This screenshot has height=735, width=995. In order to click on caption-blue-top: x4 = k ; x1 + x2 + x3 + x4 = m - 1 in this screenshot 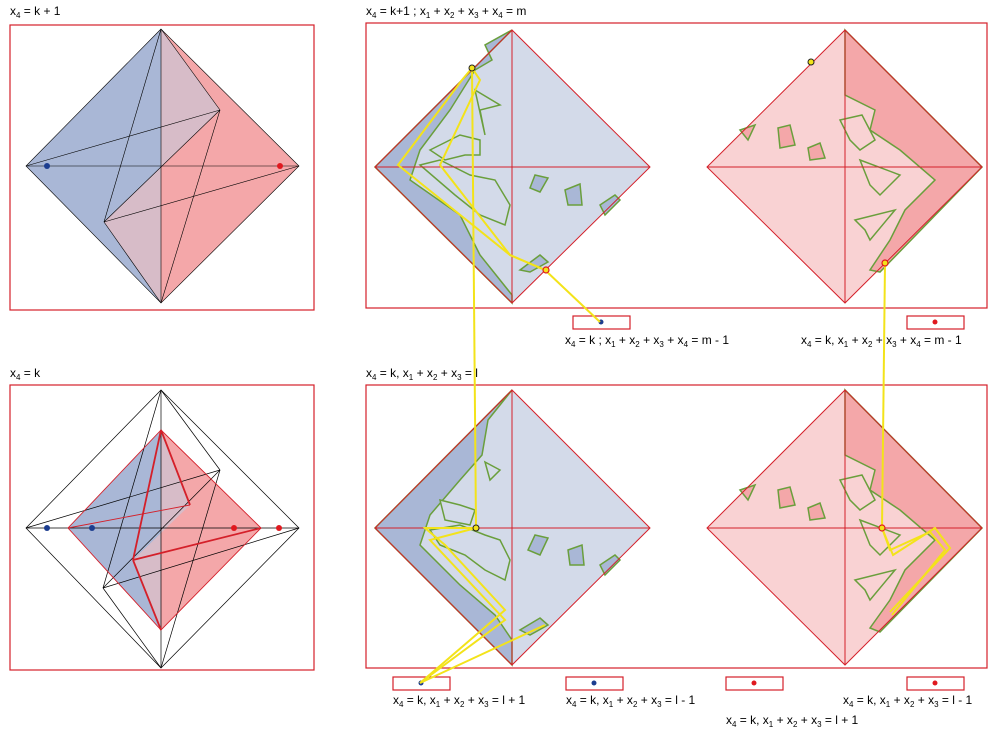, I will do `click(647, 341)`.